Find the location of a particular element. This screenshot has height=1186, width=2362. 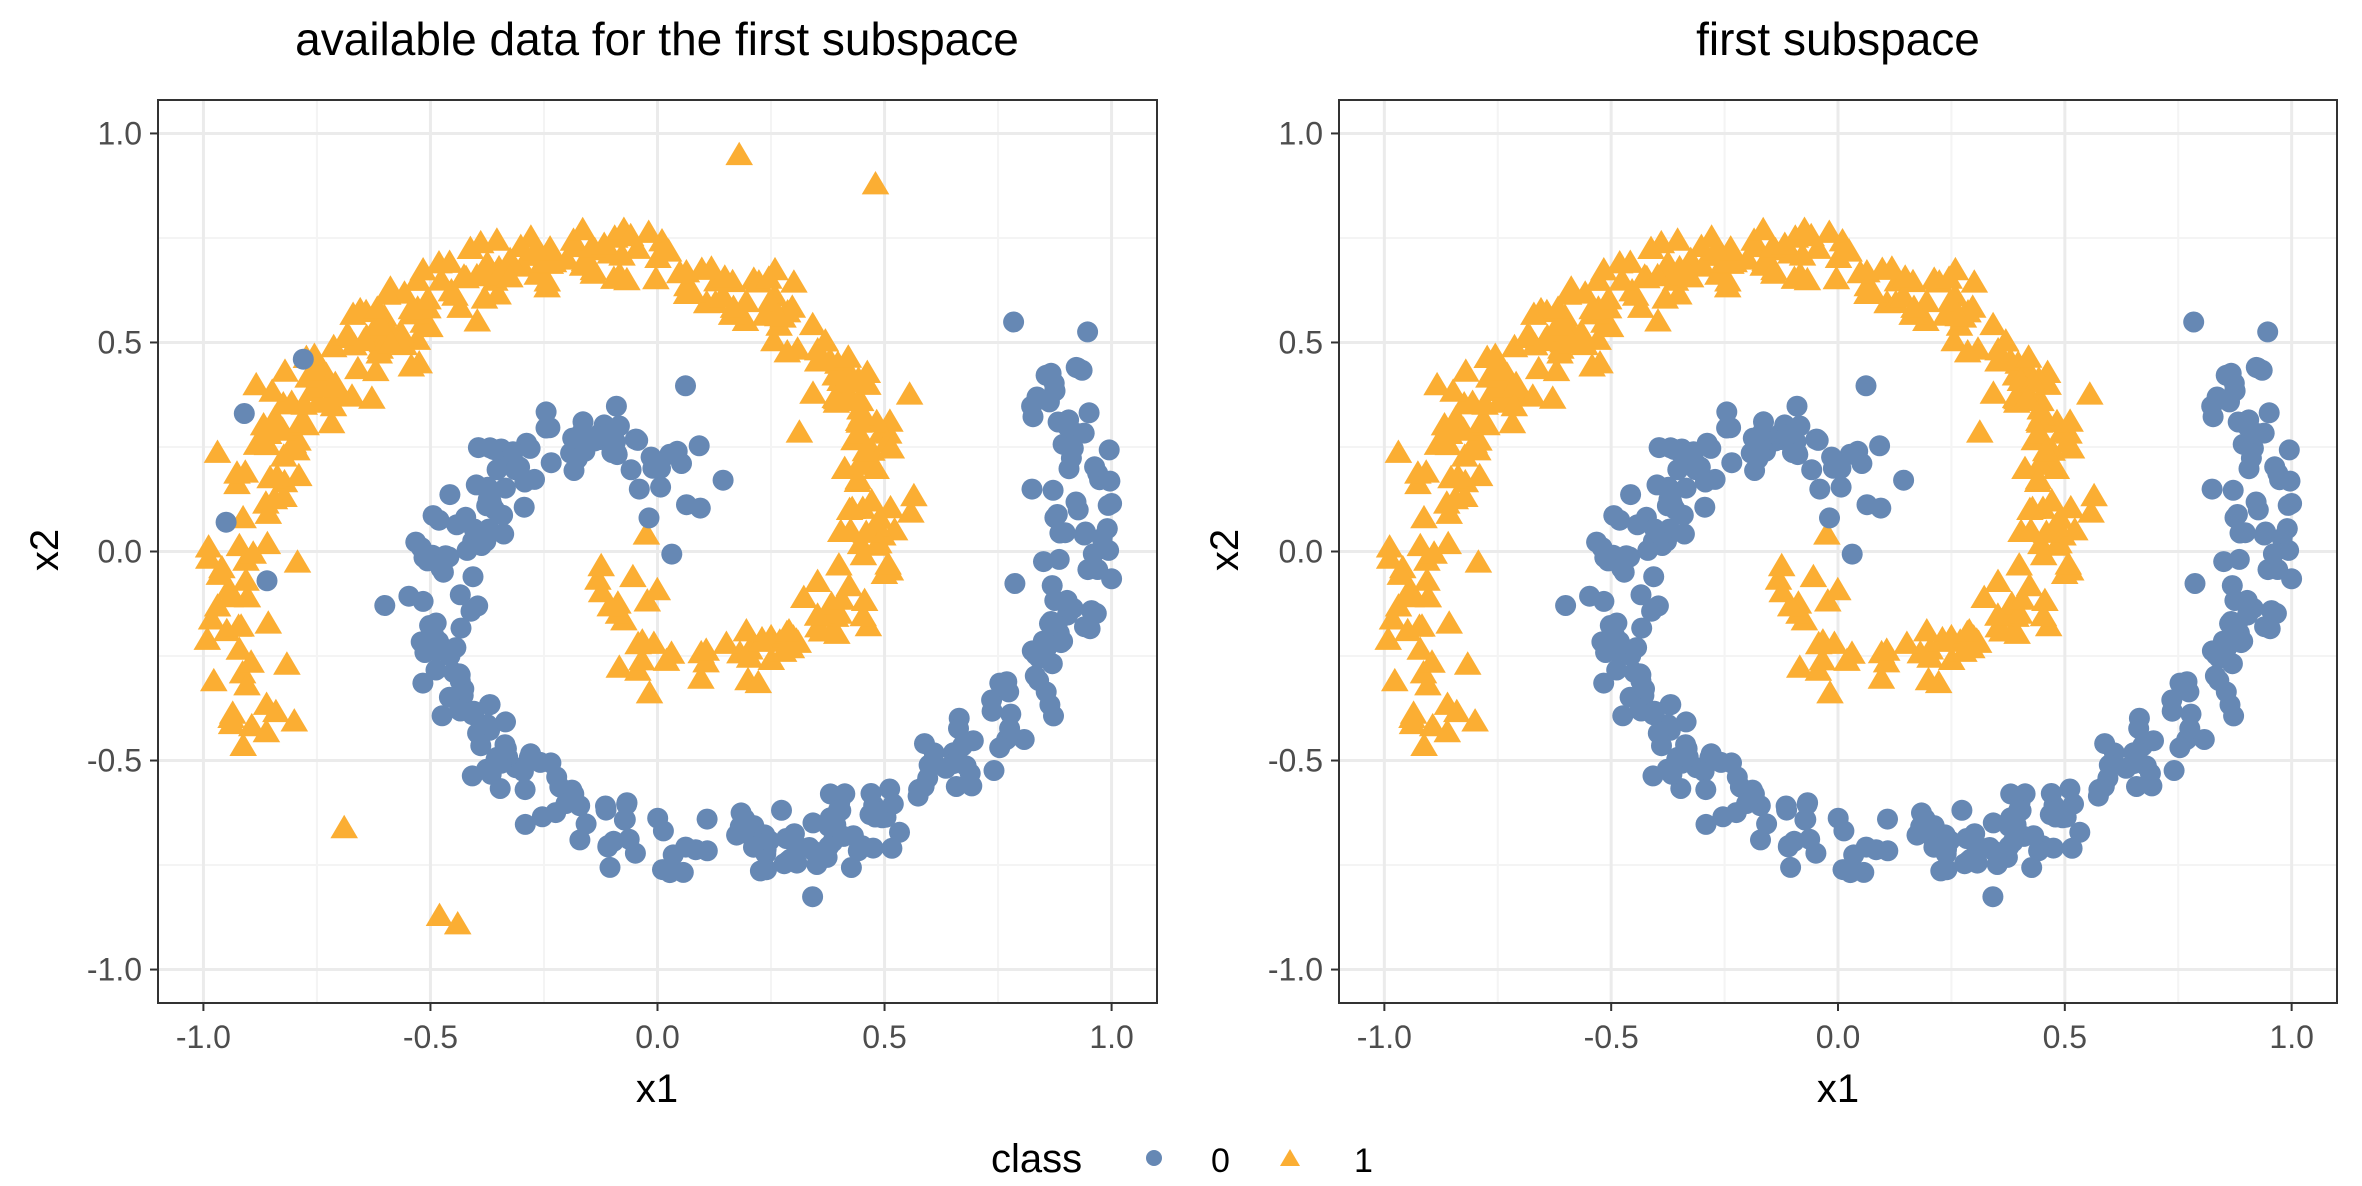

panel-title: first subspace is located at coordinates (1838, 39).